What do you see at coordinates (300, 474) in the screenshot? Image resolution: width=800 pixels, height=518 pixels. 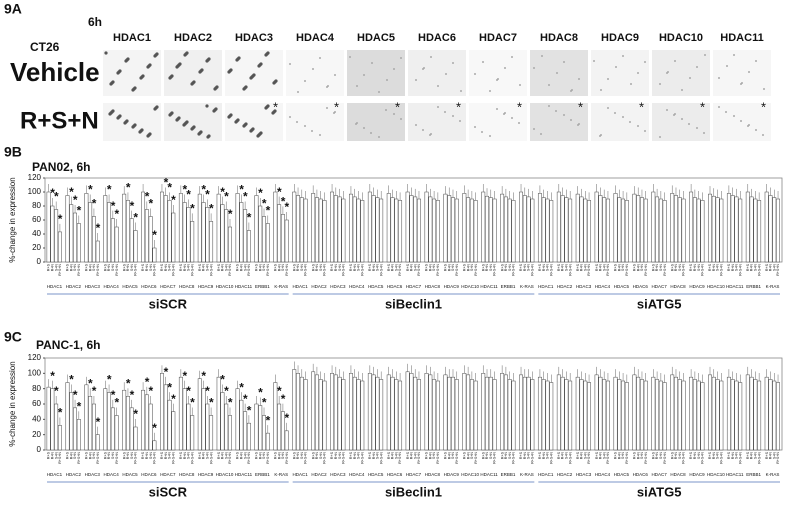 I see `x-tick-label: HDAC1` at bounding box center [300, 474].